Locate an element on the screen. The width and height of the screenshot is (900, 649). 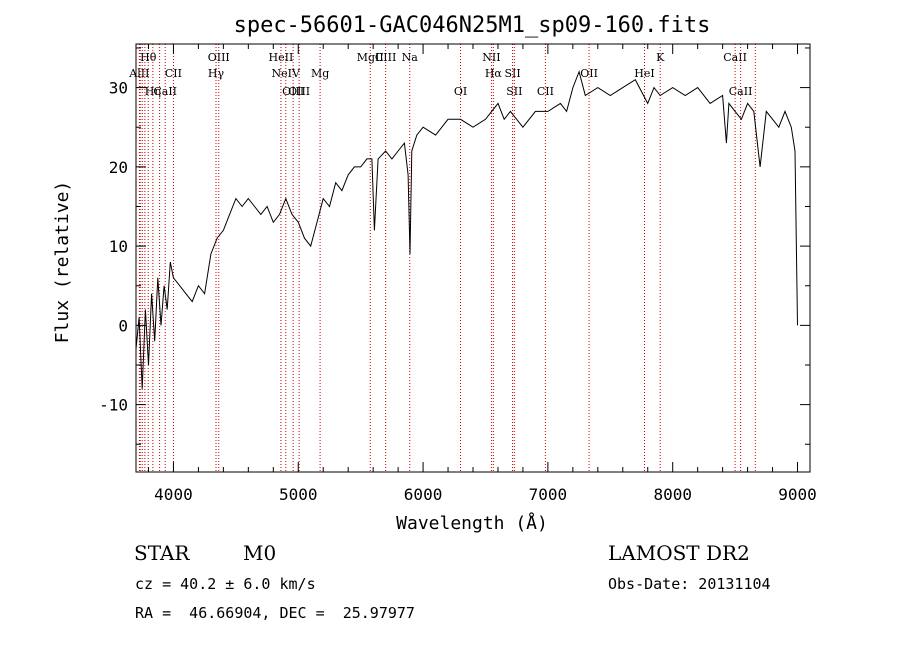
y-tick-label-1: 0 is located at coordinates (123, 325).